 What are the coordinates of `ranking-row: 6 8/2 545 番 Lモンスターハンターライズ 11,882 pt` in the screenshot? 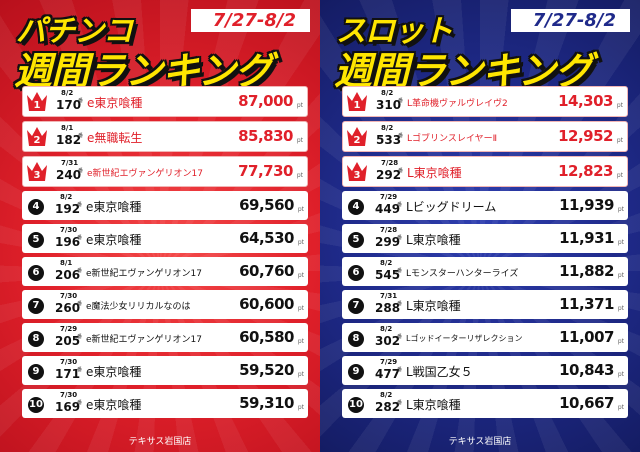 It's located at (485, 271).